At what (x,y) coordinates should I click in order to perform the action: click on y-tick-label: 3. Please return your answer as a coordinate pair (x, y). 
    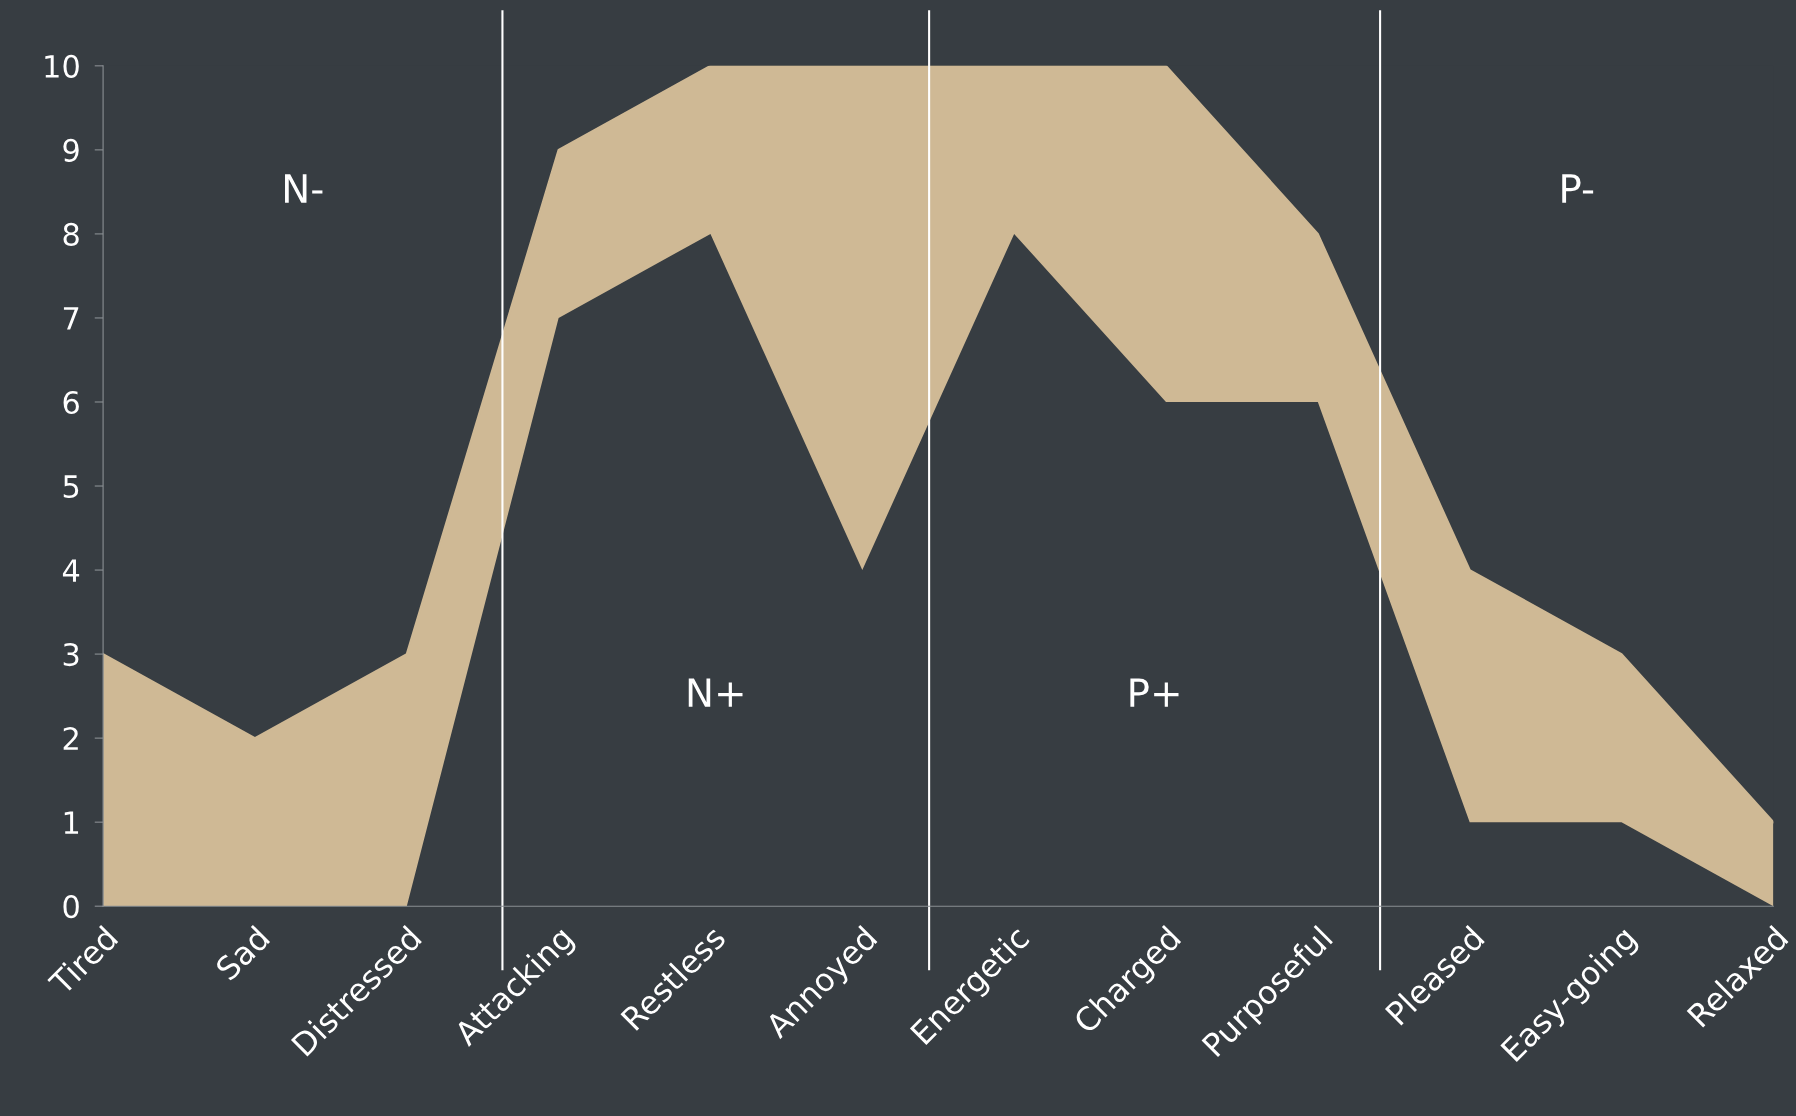
    Looking at the image, I should click on (71, 655).